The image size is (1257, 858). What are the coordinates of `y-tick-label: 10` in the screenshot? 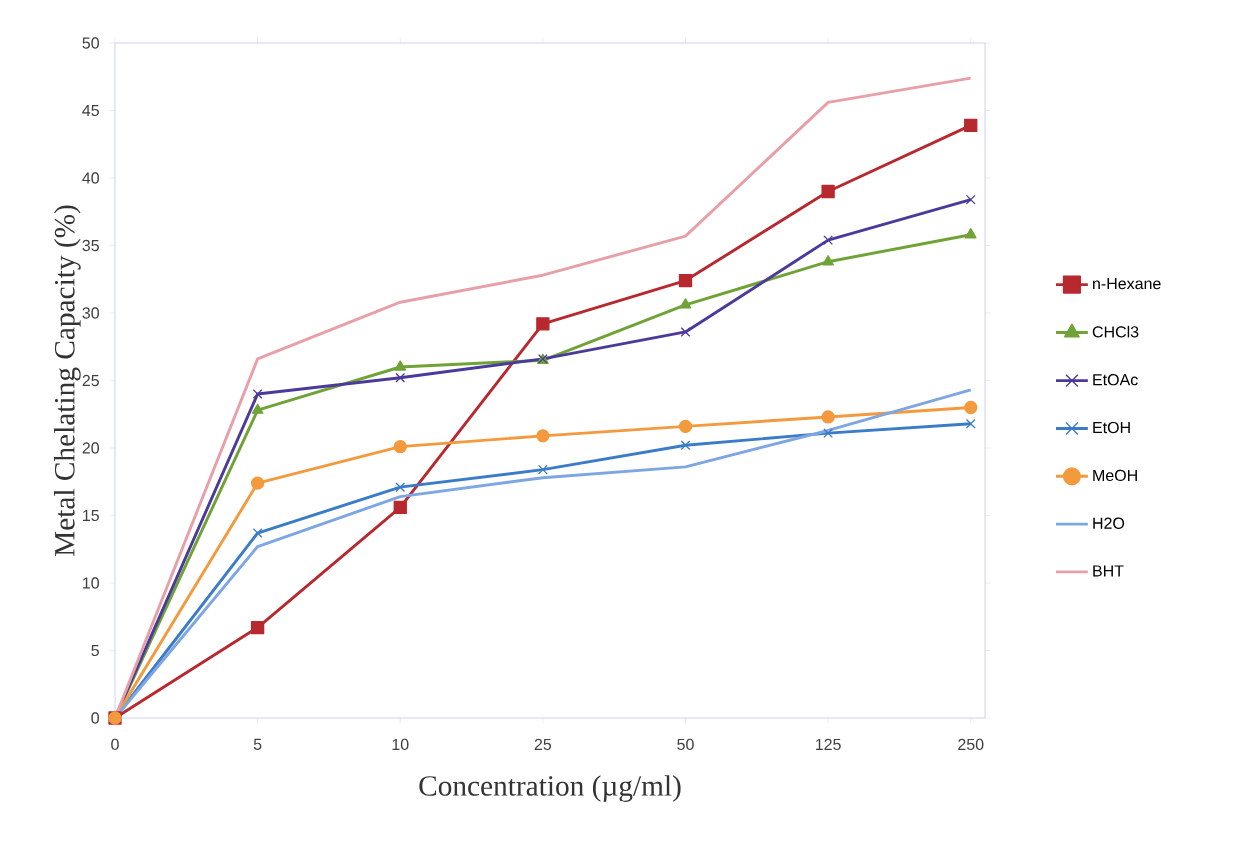 It's located at (91, 583).